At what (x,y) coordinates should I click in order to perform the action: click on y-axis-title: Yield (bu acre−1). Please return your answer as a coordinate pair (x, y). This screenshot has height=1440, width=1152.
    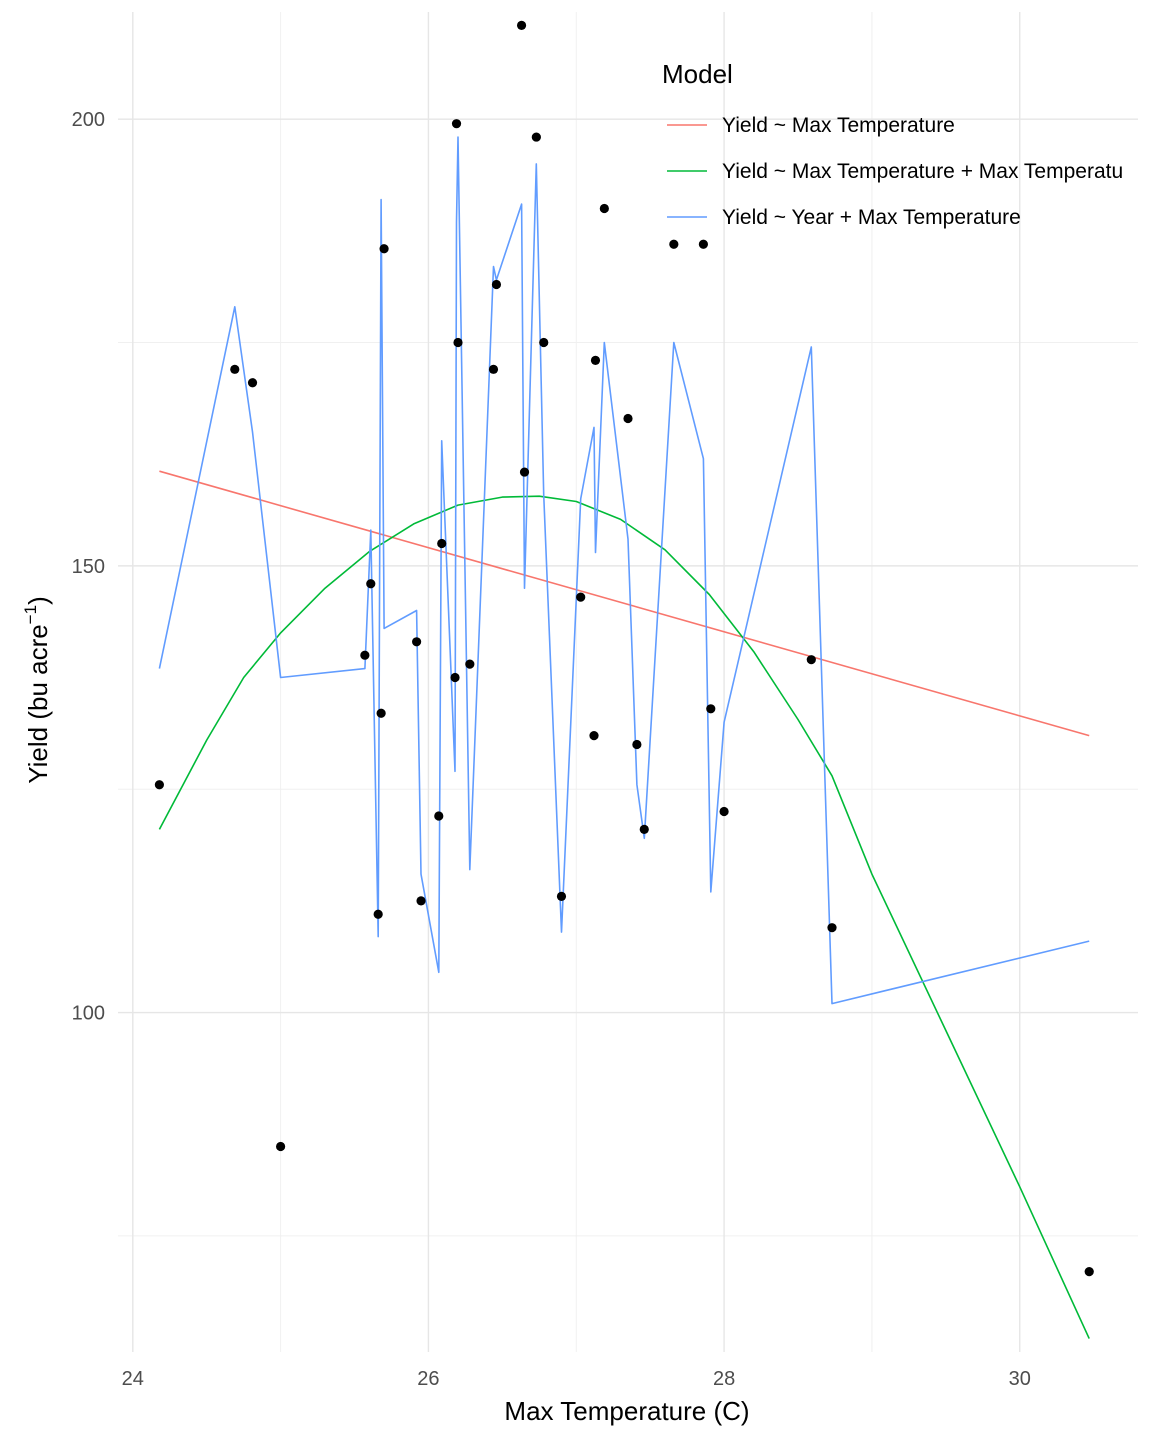
    Looking at the image, I should click on (37, 690).